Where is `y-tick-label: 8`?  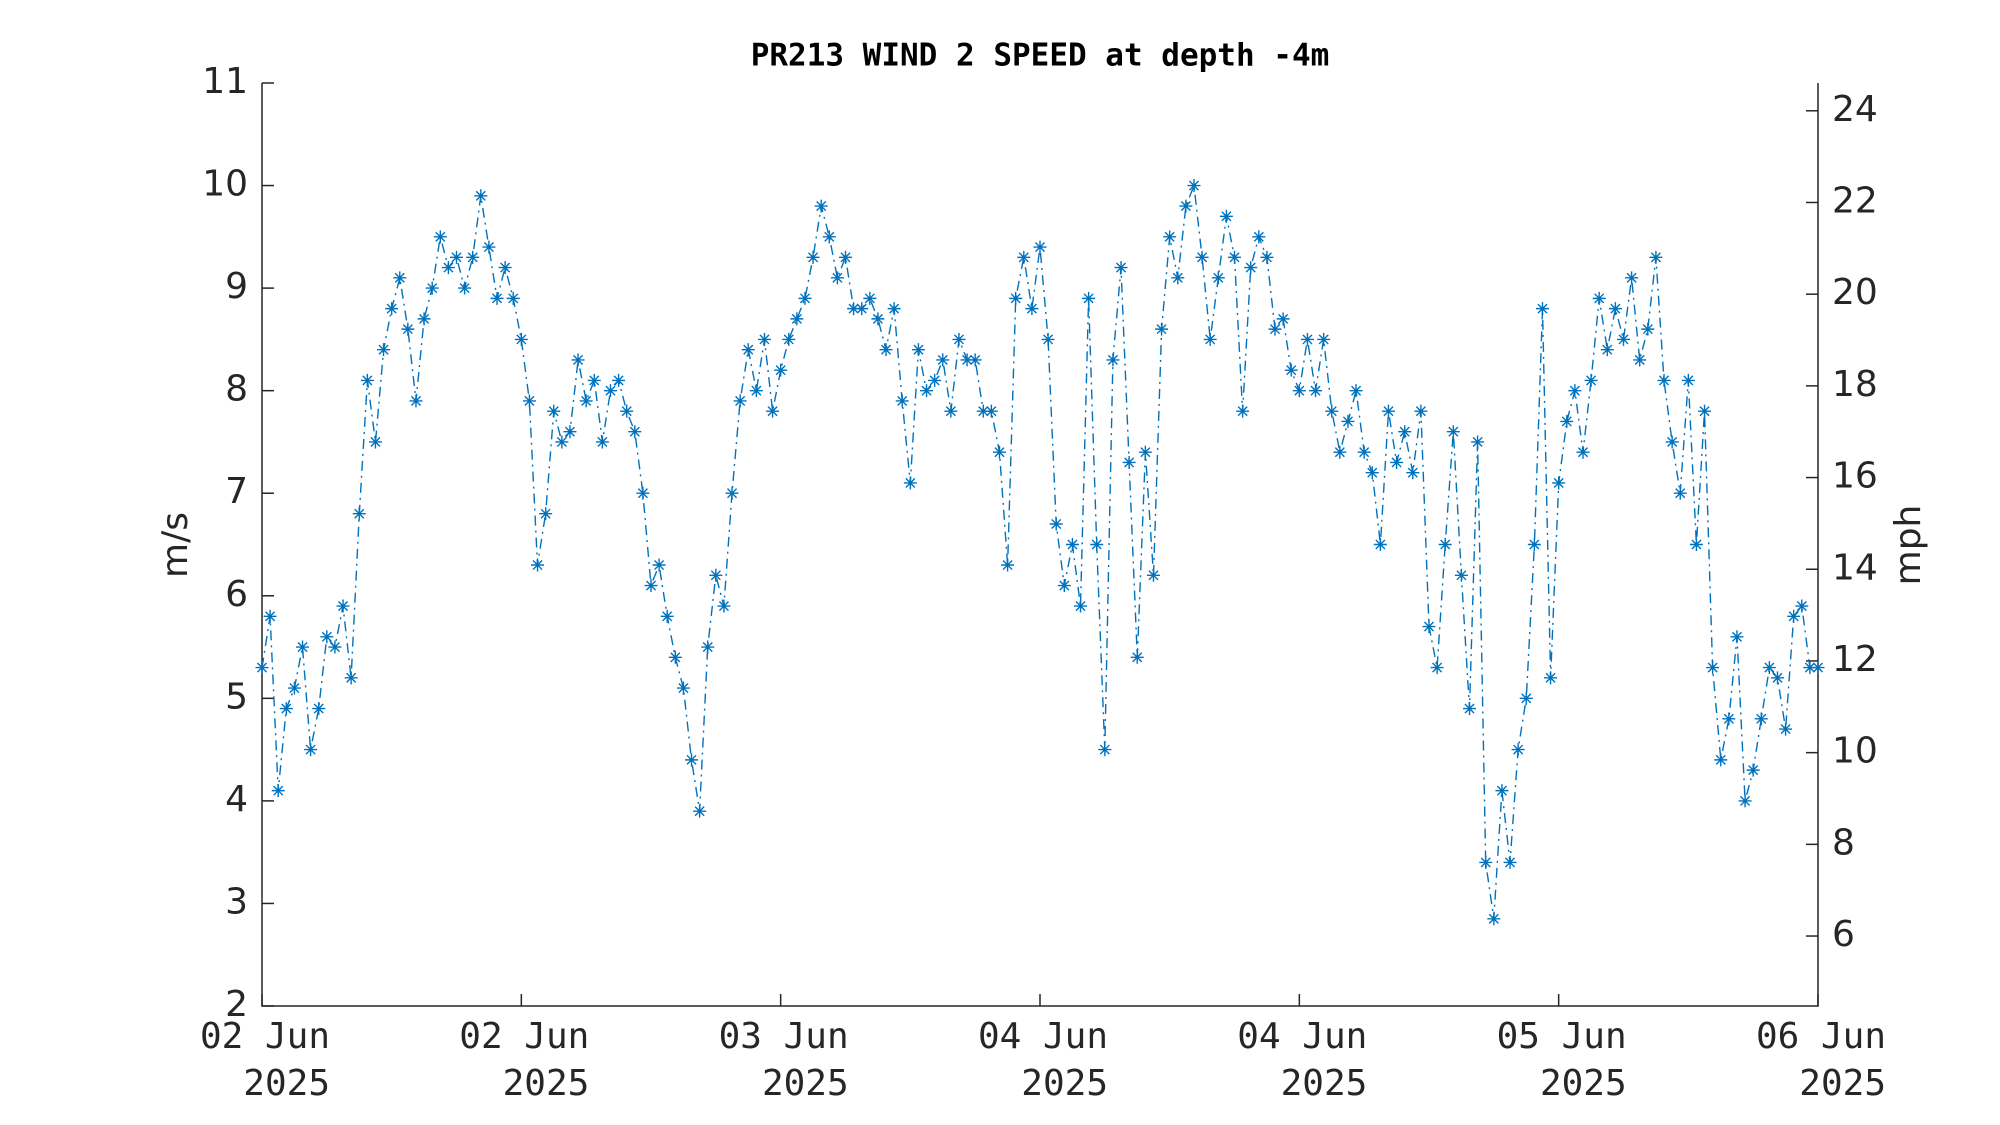 y-tick-label: 8 is located at coordinates (236, 389).